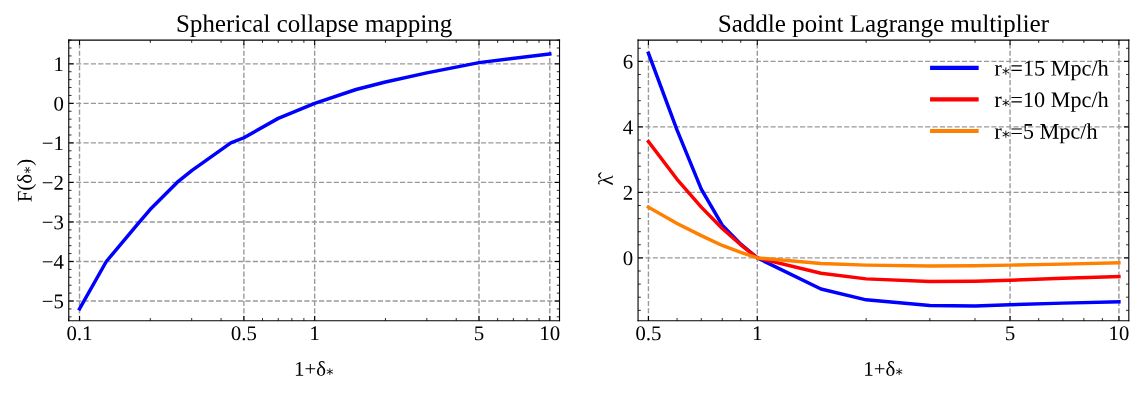 The image size is (1146, 401). What do you see at coordinates (53, 301) in the screenshot?
I see `y-tick-label: −5` at bounding box center [53, 301].